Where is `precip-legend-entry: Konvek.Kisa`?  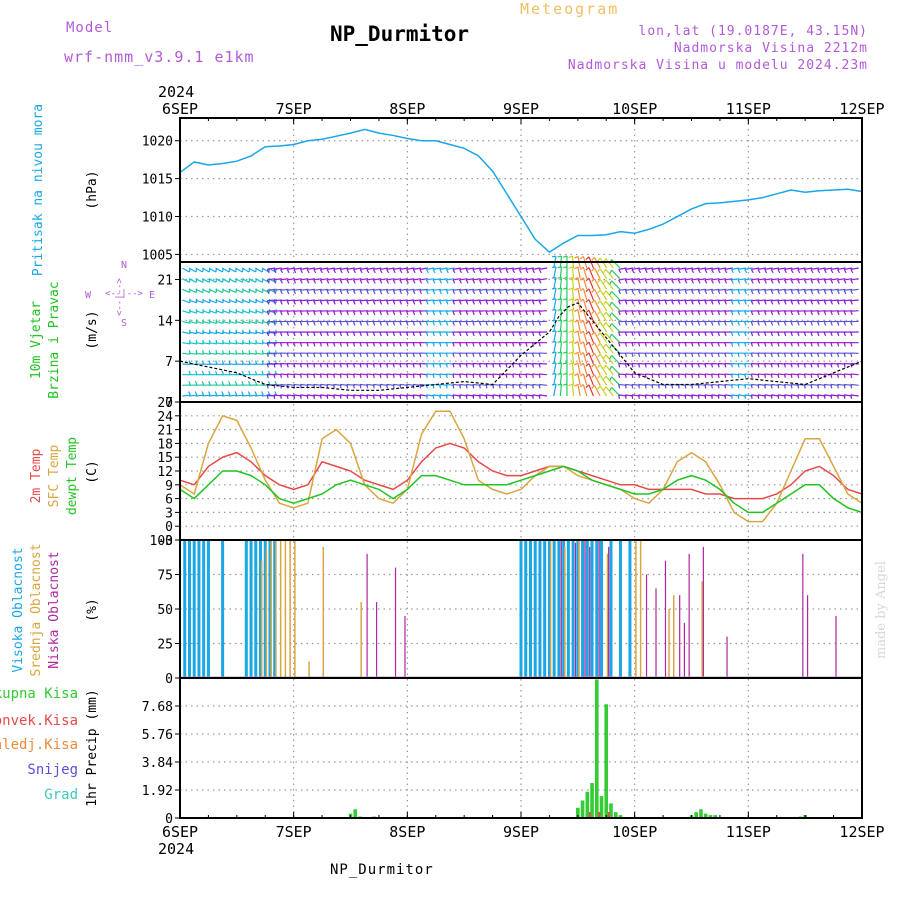 precip-legend-entry: Konvek.Kisa is located at coordinates (39, 721).